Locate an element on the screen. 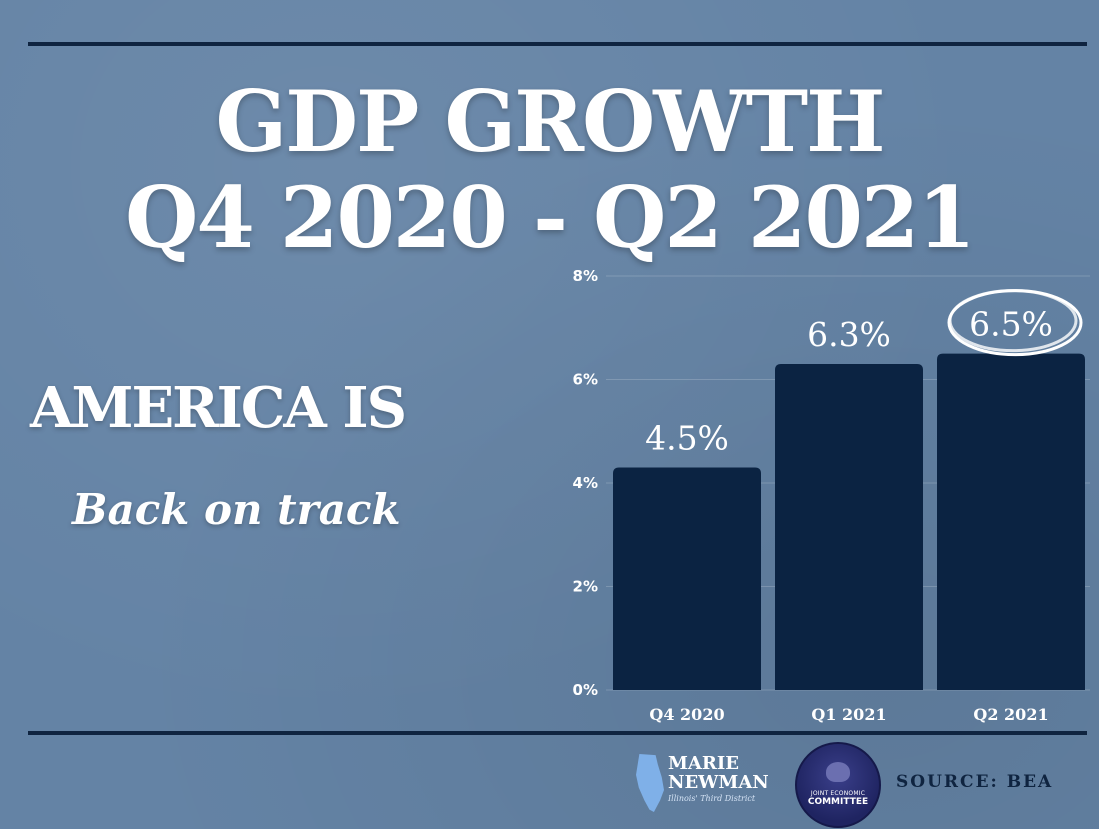 This screenshot has width=1099, height=829. marie-newman-logo: MARIE NEWMAN Illinois' Third District is located at coordinates (705, 782).